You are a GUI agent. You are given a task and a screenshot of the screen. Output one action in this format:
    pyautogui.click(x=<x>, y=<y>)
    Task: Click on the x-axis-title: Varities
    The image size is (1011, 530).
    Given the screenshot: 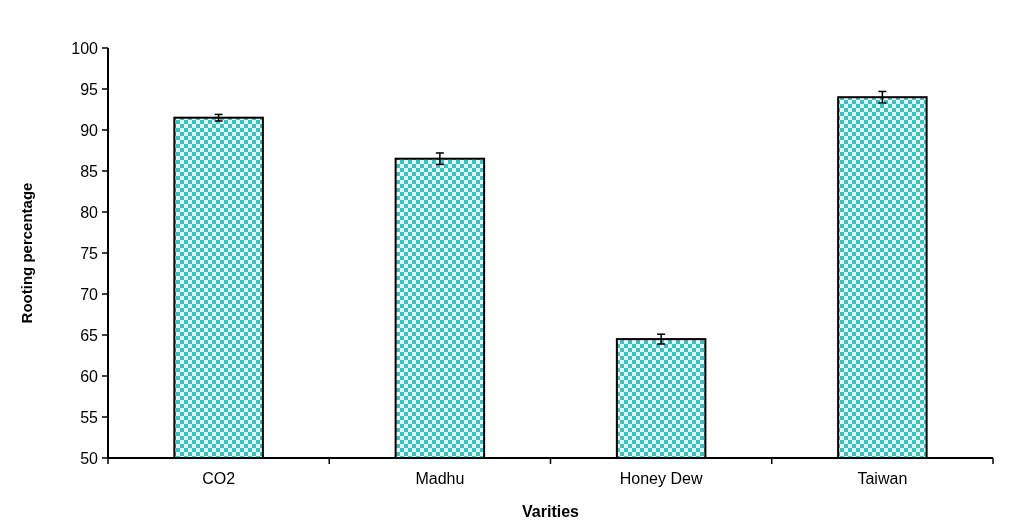 What is the action you would take?
    pyautogui.click(x=551, y=511)
    